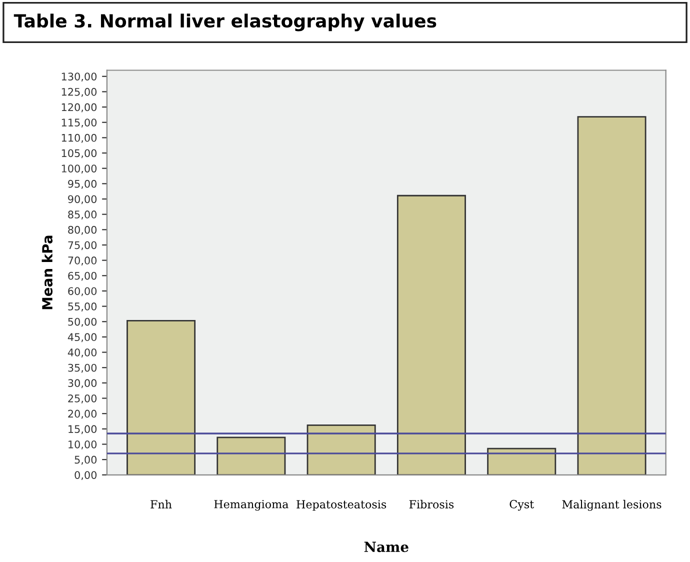  Describe the element at coordinates (225, 23) in the screenshot. I see `chart-title: Table 3. Normal liver elastography values` at that location.